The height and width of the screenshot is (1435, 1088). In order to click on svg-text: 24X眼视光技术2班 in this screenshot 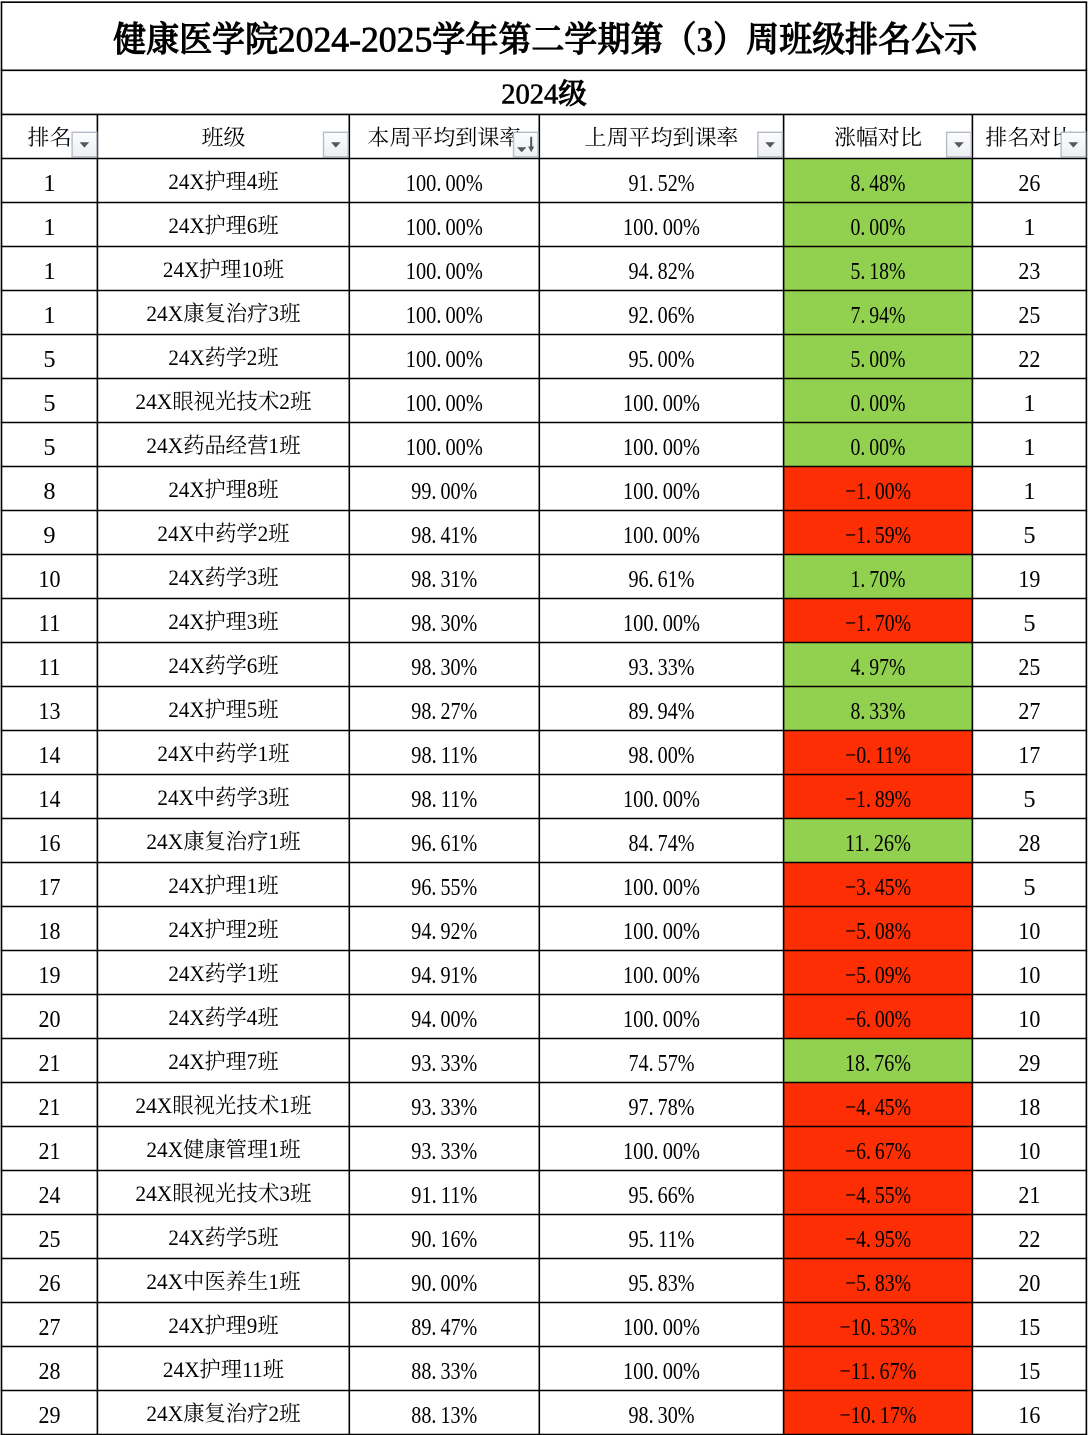, I will do `click(223, 401)`.